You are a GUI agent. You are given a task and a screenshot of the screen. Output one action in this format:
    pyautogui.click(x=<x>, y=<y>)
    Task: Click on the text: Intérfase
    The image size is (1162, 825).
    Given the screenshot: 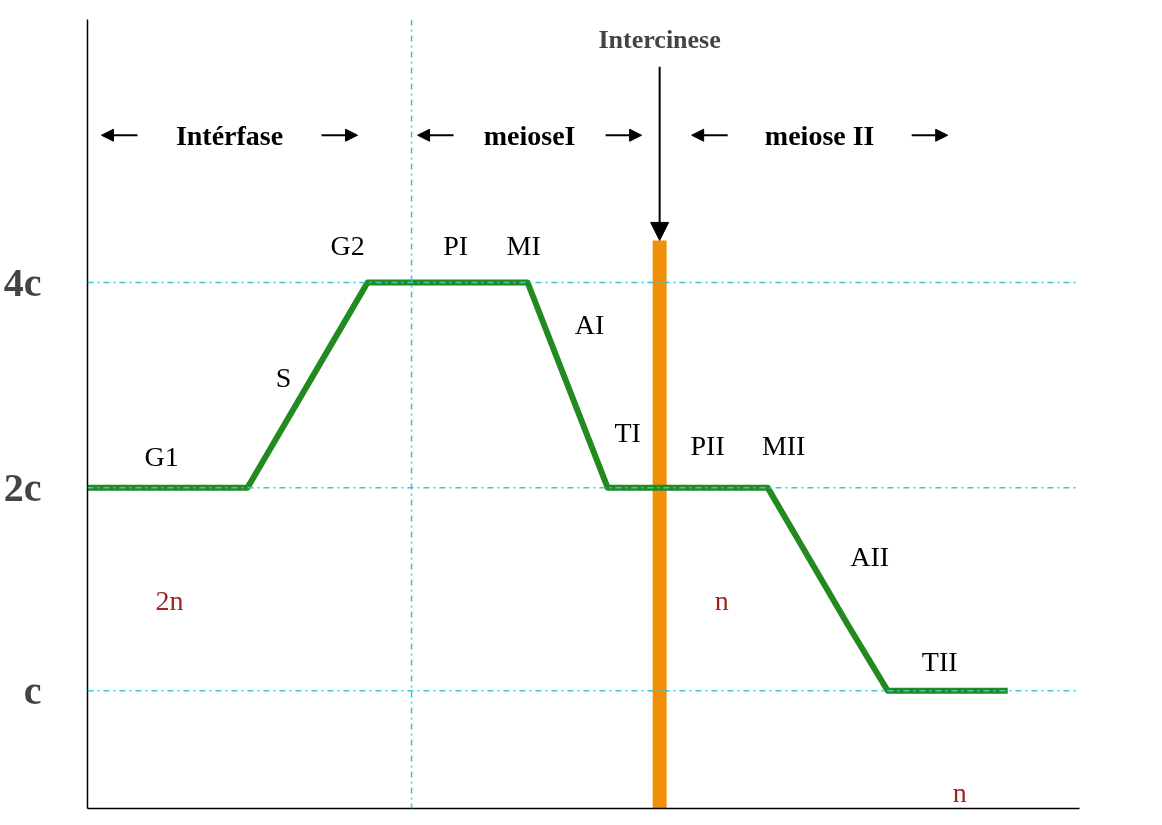 What is the action you would take?
    pyautogui.click(x=229, y=135)
    